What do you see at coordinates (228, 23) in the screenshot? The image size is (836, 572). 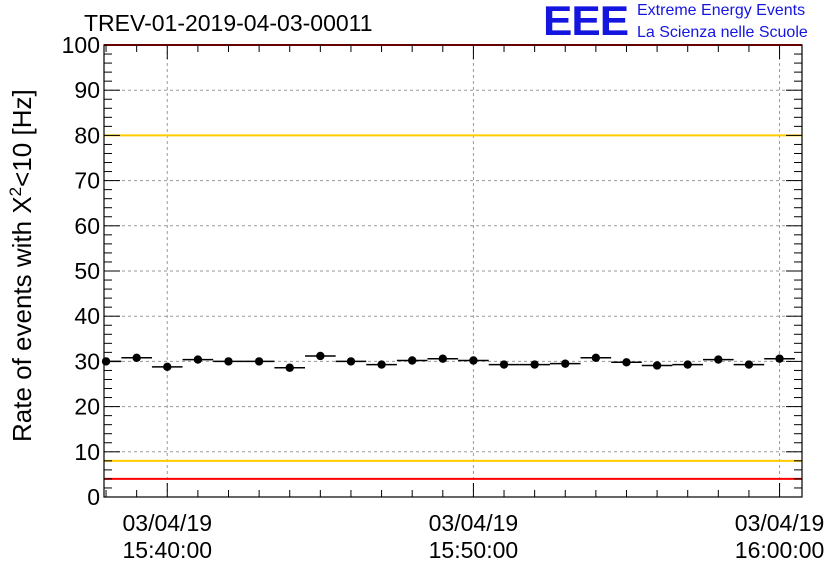 I see `chart-title: TREV-01-2019-04-03-00011` at bounding box center [228, 23].